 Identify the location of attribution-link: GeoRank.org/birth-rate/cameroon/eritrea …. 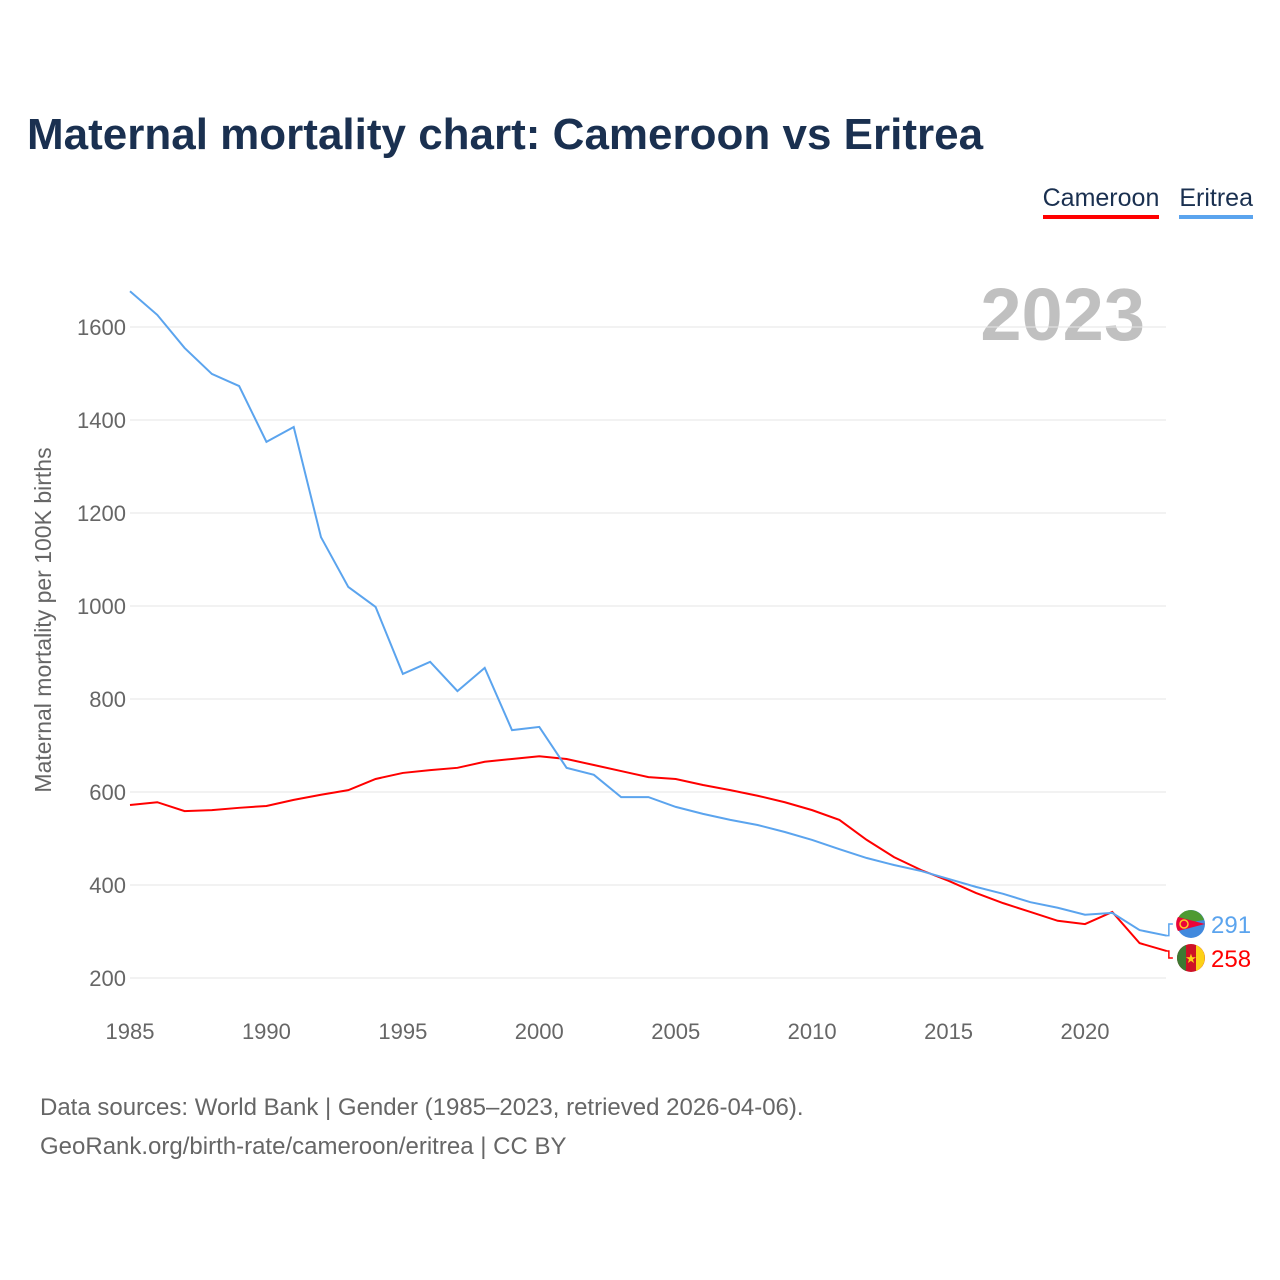
(303, 1146).